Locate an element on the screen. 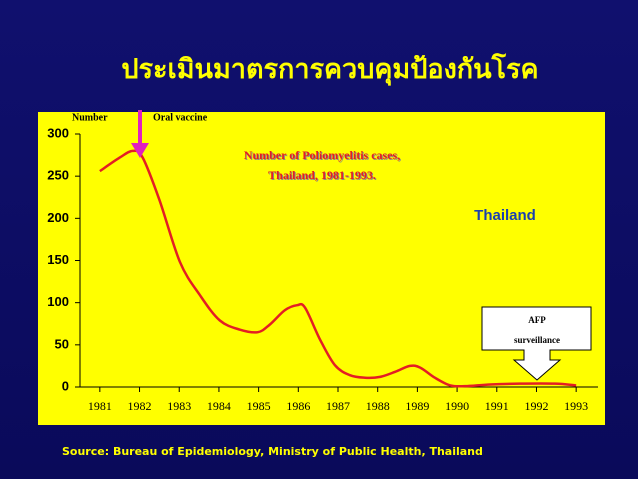 This screenshot has width=638, height=484. y-tick-label: 250 is located at coordinates (58, 175).